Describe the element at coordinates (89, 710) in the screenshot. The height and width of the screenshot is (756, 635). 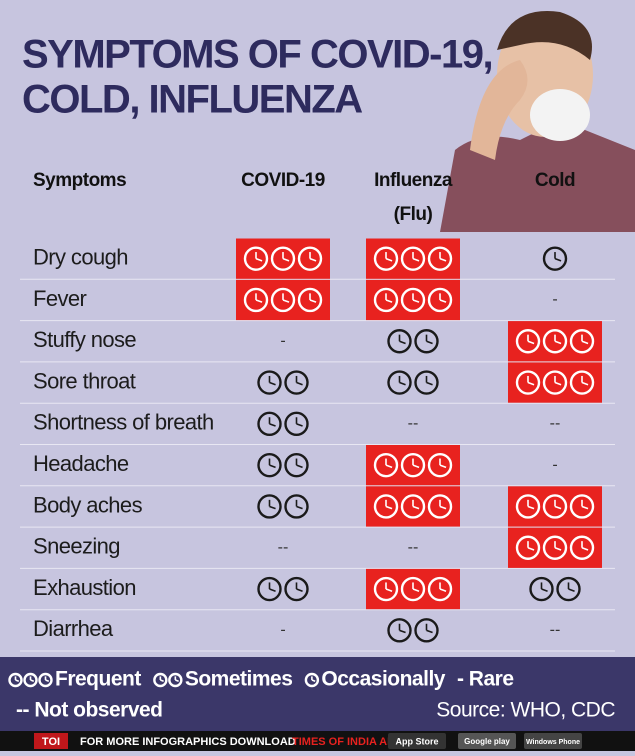
I see `legend-label: -- Not observed` at that location.